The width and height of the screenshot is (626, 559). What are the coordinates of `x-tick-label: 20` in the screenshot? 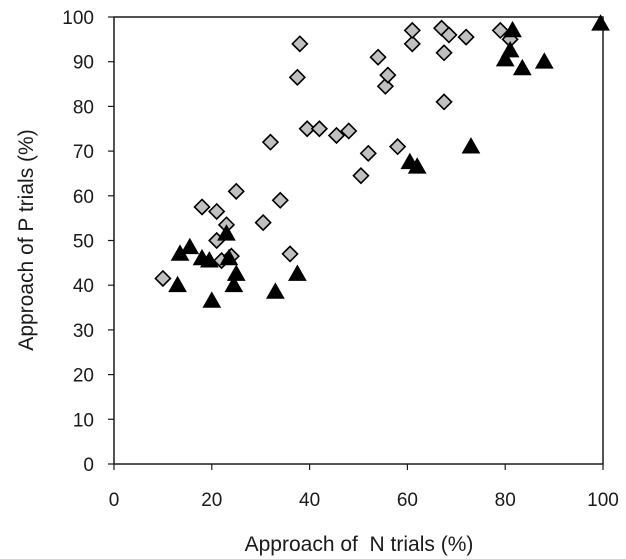 It's located at (211, 500).